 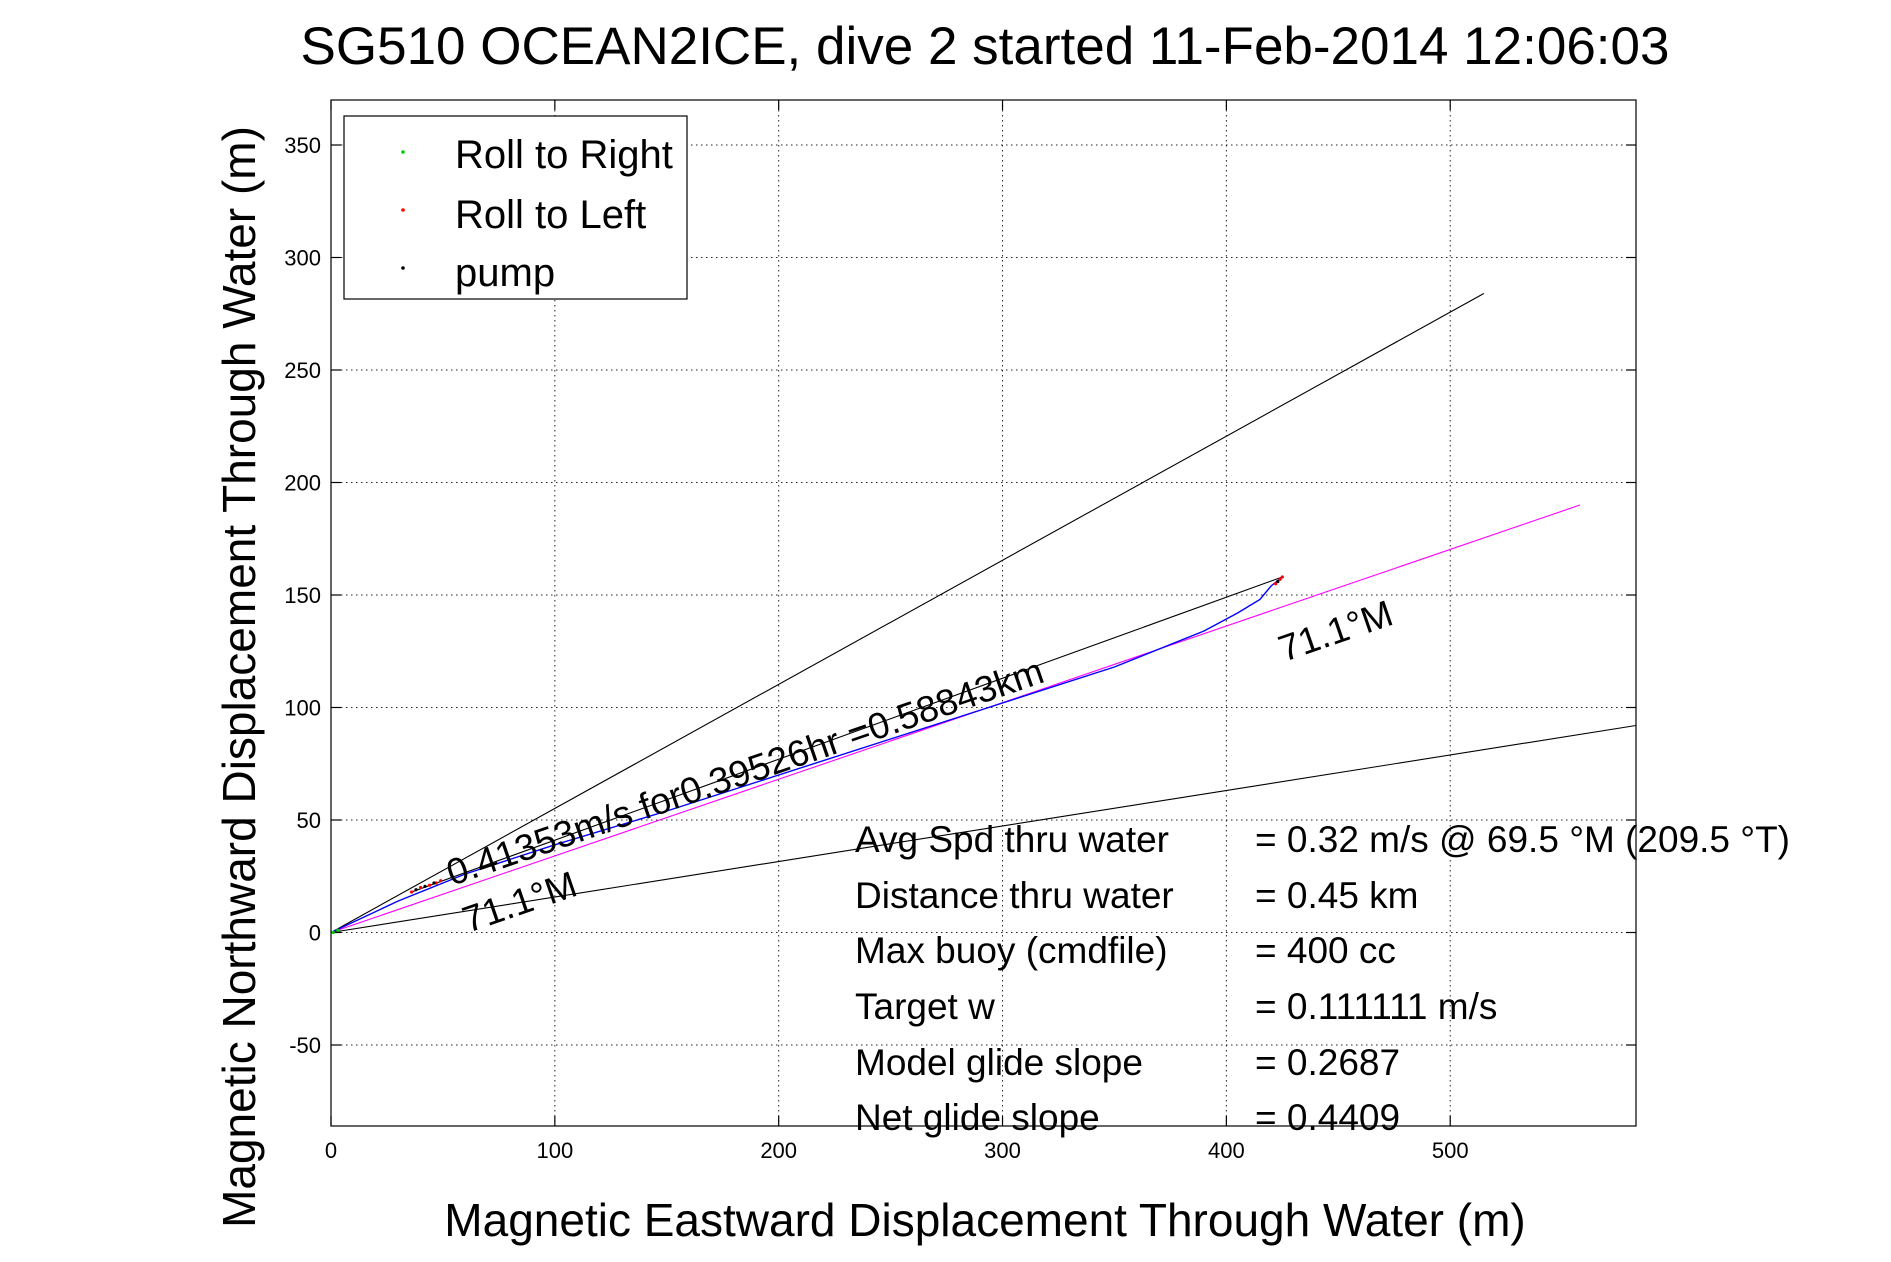 I want to click on y-tick-label: 250, so click(x=302, y=370).